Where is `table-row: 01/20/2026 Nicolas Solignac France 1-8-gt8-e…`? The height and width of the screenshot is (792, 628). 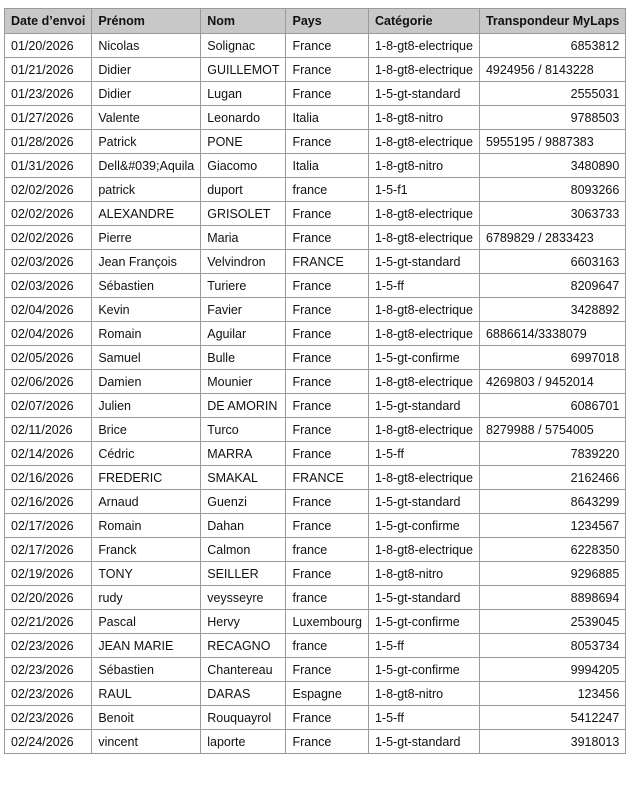
table-row: 01/20/2026 Nicolas Solignac France 1-8-gt8-e… is located at coordinates (315, 45).